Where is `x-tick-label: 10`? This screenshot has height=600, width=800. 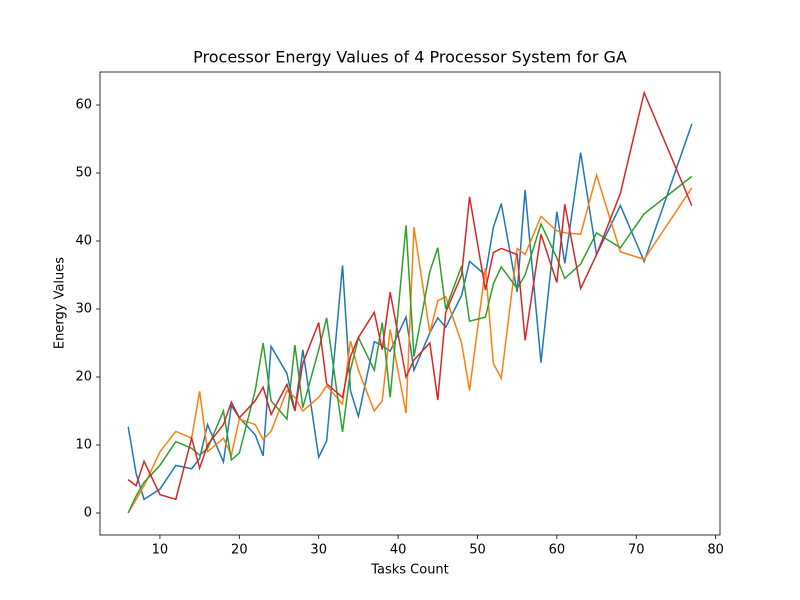
x-tick-label: 10 is located at coordinates (160, 550).